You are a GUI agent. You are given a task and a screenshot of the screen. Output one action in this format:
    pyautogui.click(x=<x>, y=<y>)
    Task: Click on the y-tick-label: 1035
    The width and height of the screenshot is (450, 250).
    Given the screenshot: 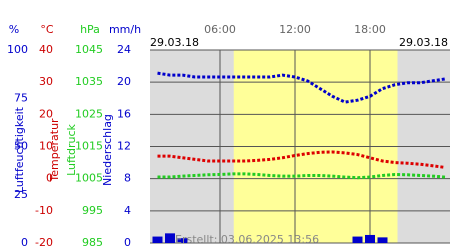 What is the action you would take?
    pyautogui.click(x=89, y=81)
    